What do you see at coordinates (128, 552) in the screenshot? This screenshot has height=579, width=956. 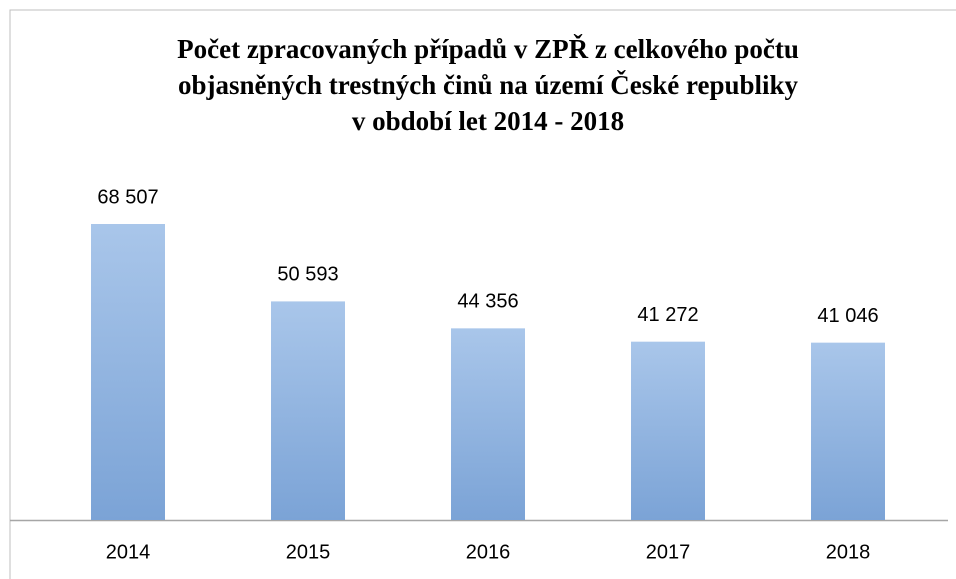 I see `x-tick-label: 2014` at bounding box center [128, 552].